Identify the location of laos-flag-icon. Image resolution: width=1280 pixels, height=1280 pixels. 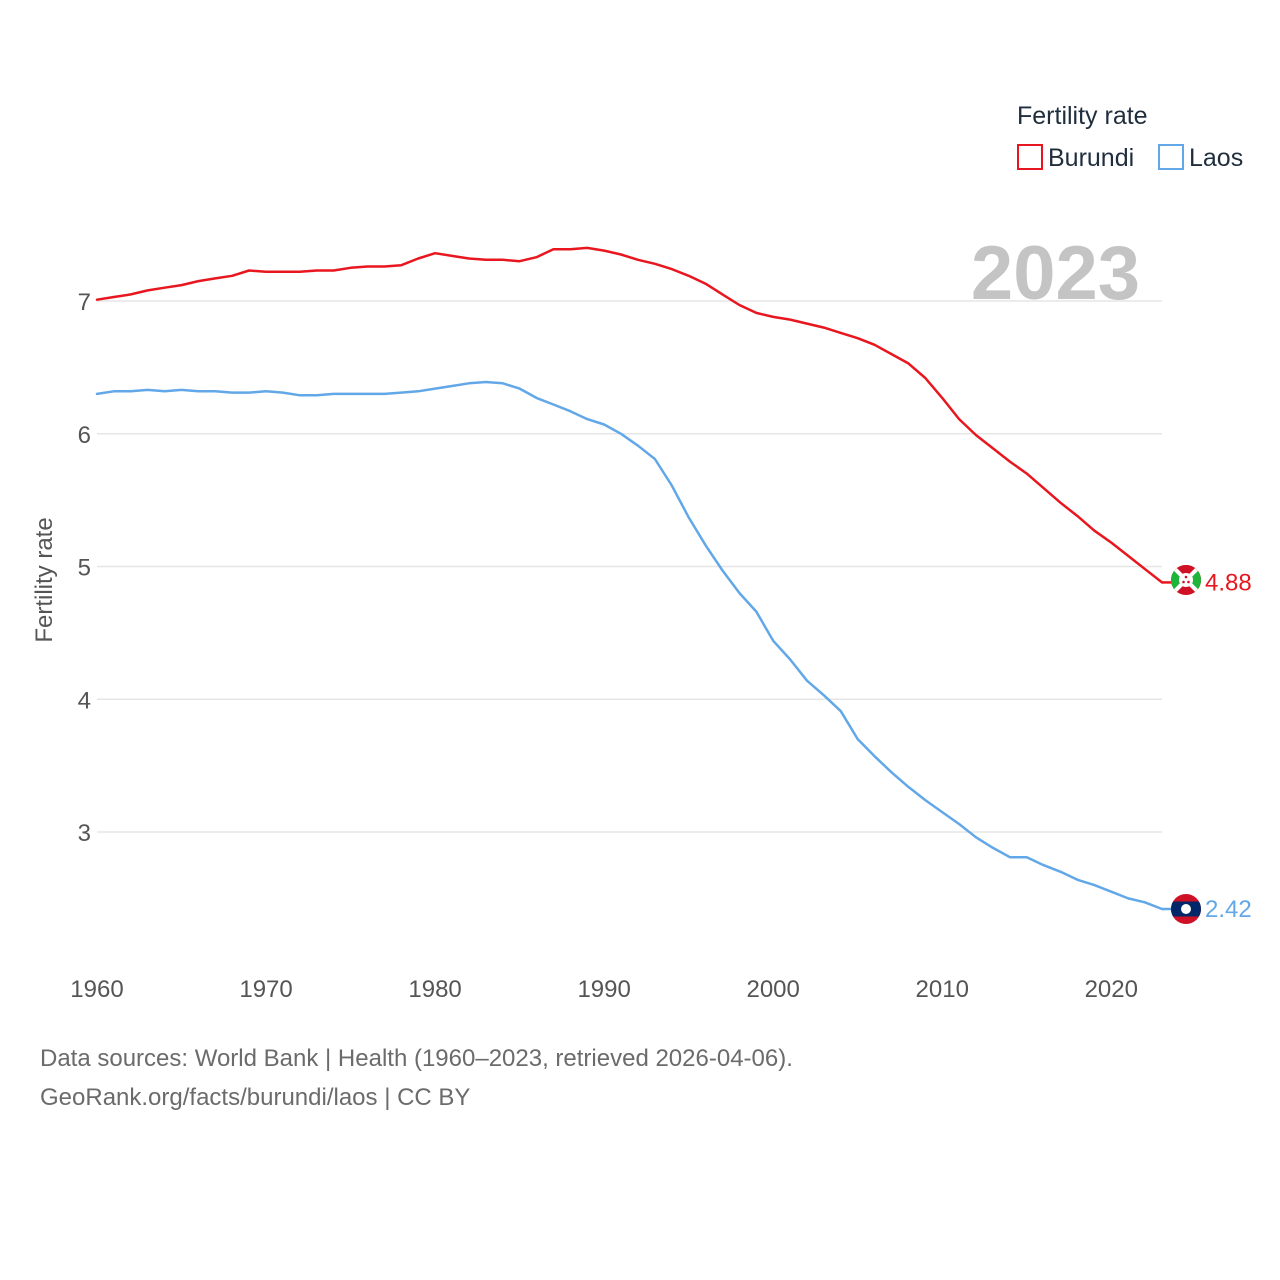
(1186, 909).